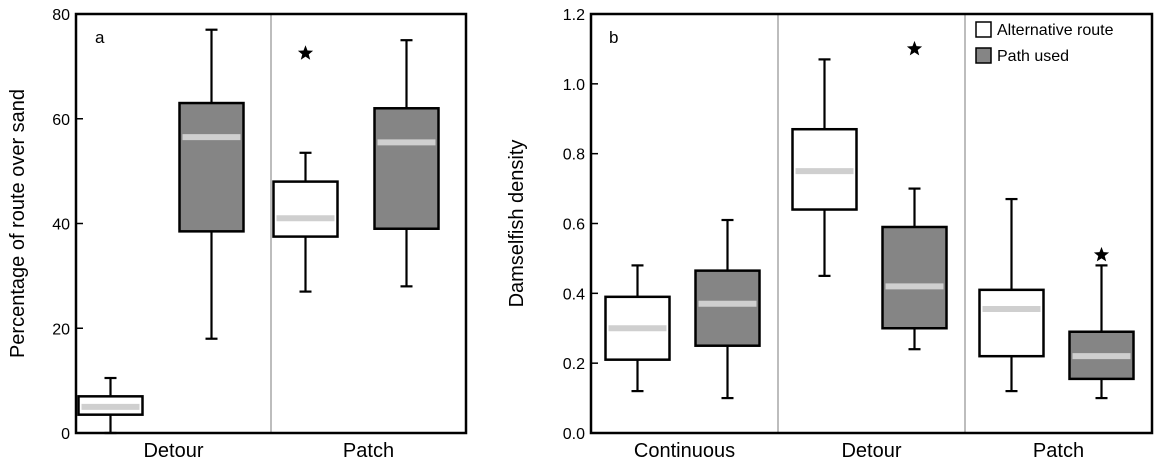 The width and height of the screenshot is (1161, 461). I want to click on y-tick-label: 80, so click(61, 15).